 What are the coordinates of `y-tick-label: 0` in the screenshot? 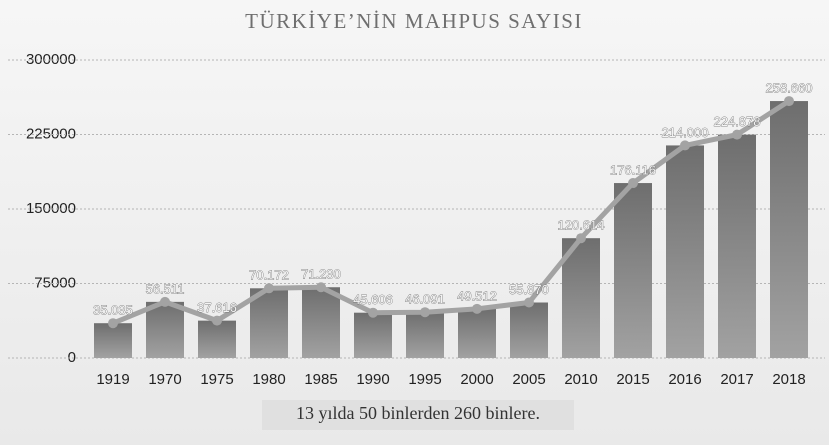 It's located at (72, 357).